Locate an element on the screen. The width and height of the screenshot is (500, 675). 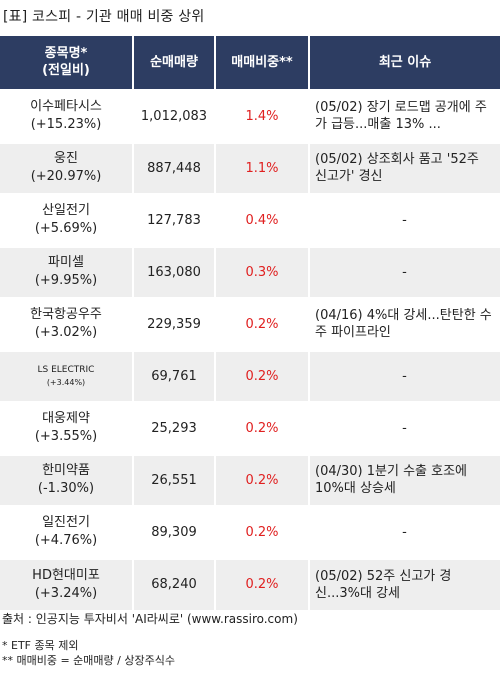
header-net-volume: 순매매량 is located at coordinates (173, 63).